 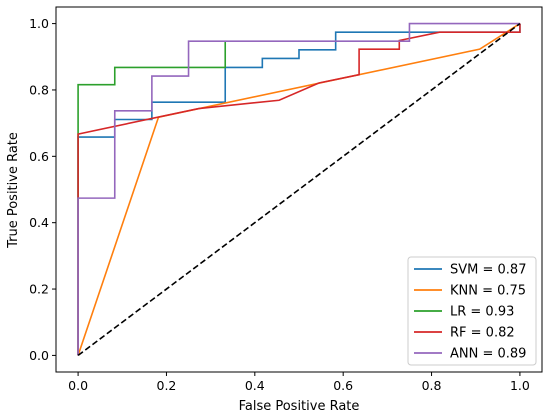 What do you see at coordinates (488, 270) in the screenshot?
I see `legend-label: SVM = 0.87` at bounding box center [488, 270].